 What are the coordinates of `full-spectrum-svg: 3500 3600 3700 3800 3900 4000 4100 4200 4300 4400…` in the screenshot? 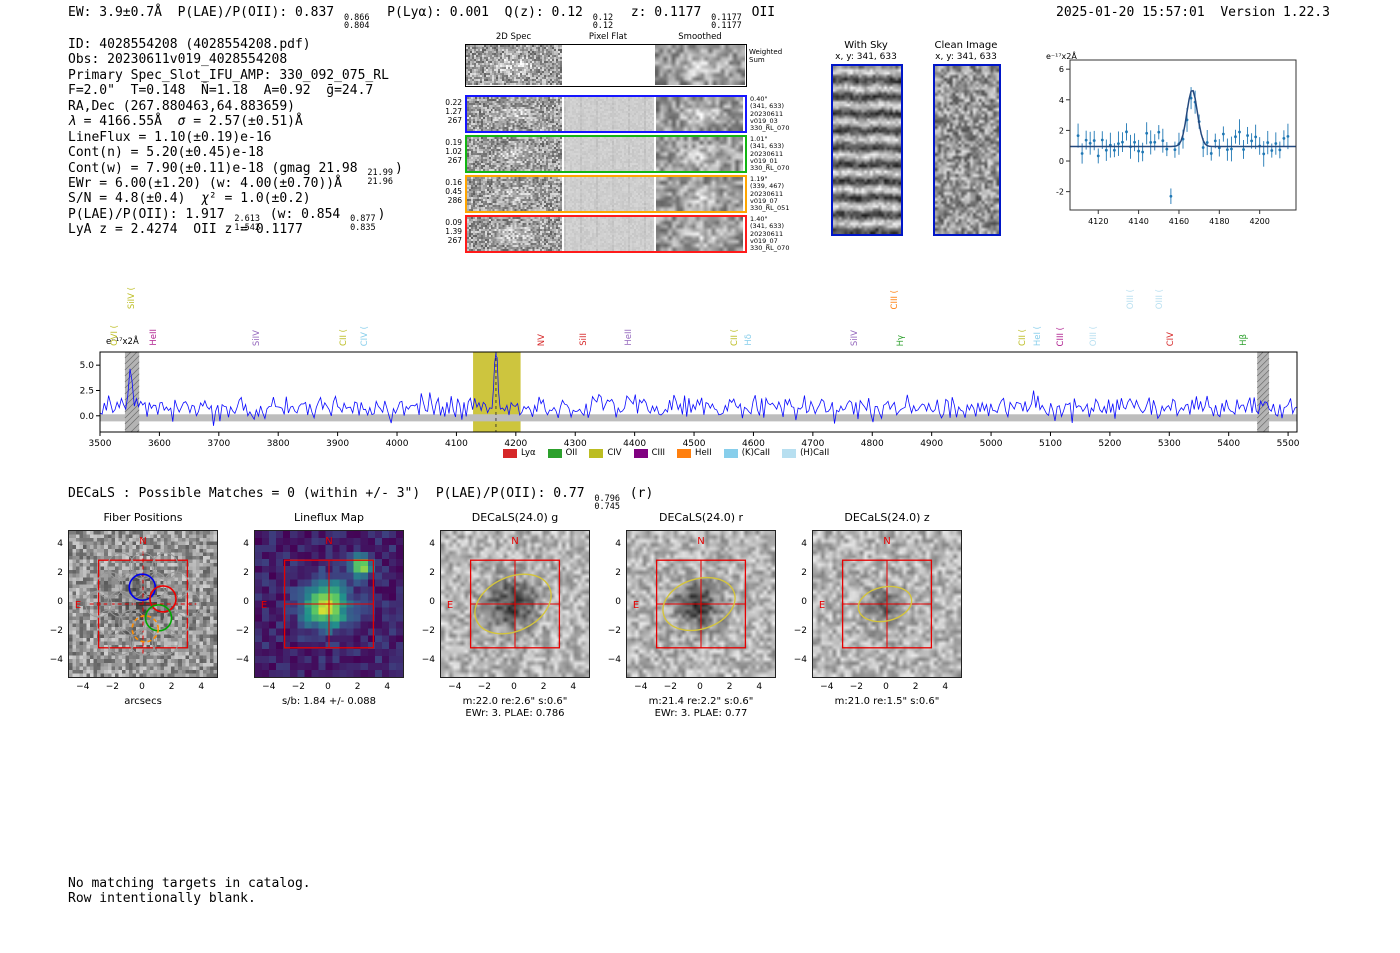 It's located at (690, 400).